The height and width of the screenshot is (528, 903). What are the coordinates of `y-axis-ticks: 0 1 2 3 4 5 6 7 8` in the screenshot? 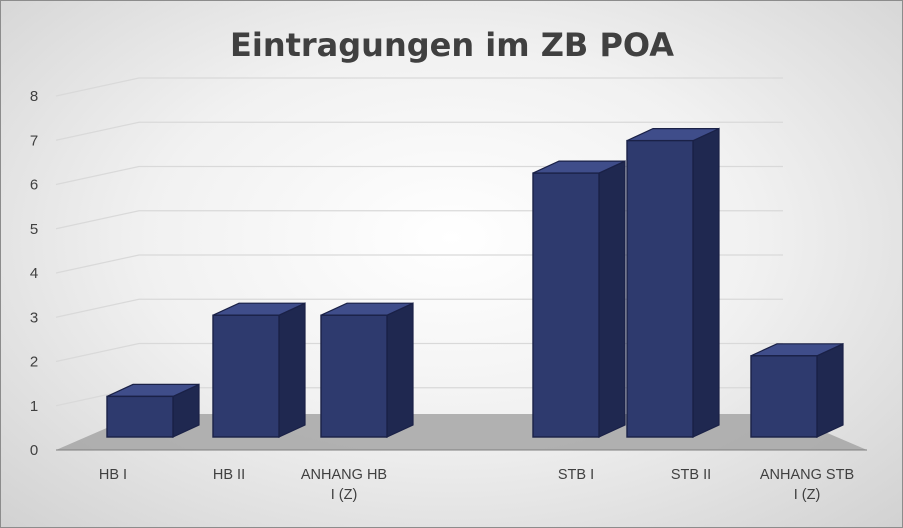 It's located at (34, 273).